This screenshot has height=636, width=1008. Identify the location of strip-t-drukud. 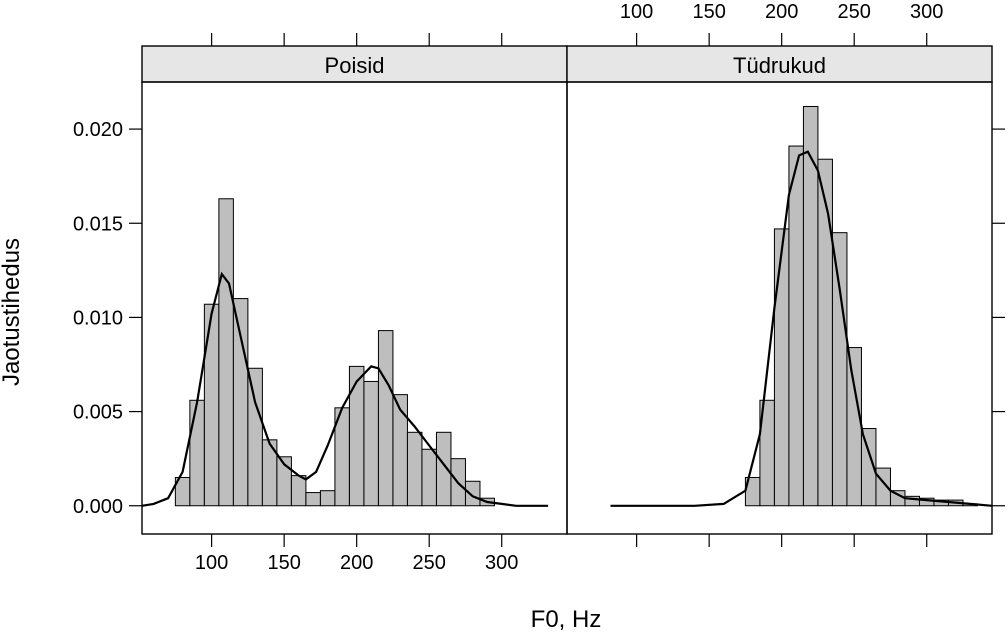
(779, 64).